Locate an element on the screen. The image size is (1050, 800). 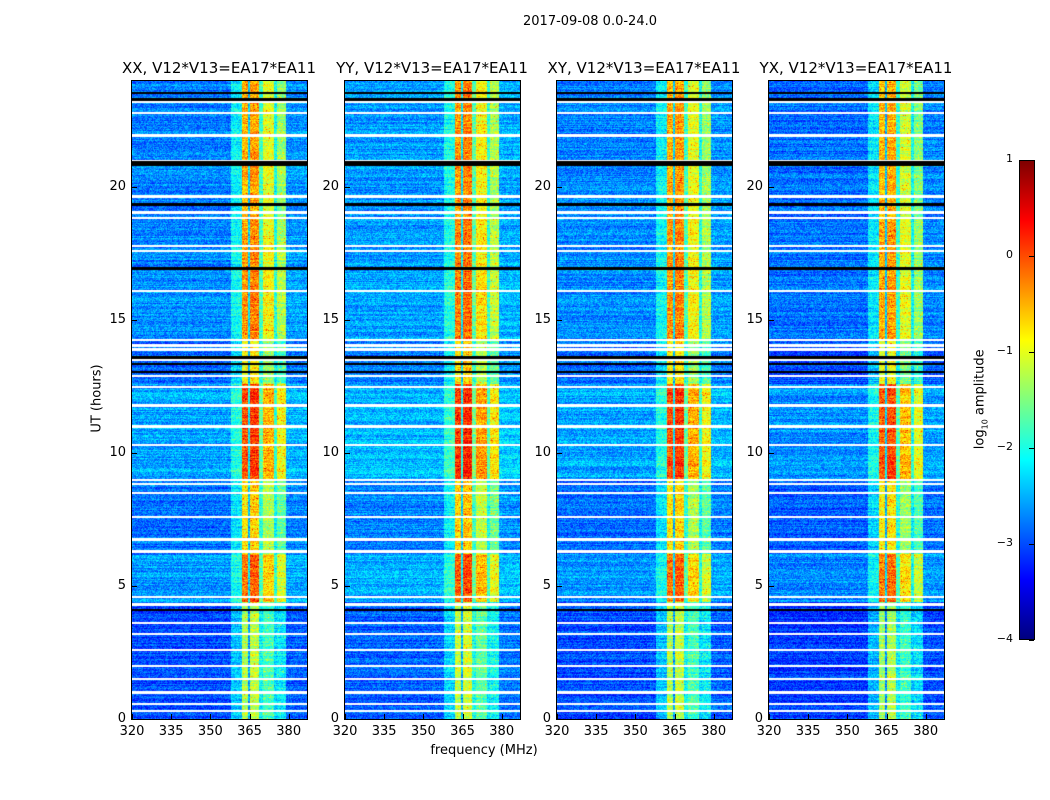
panel-title: YX, V12*V13=EA17*EA11 is located at coordinates (856, 68).